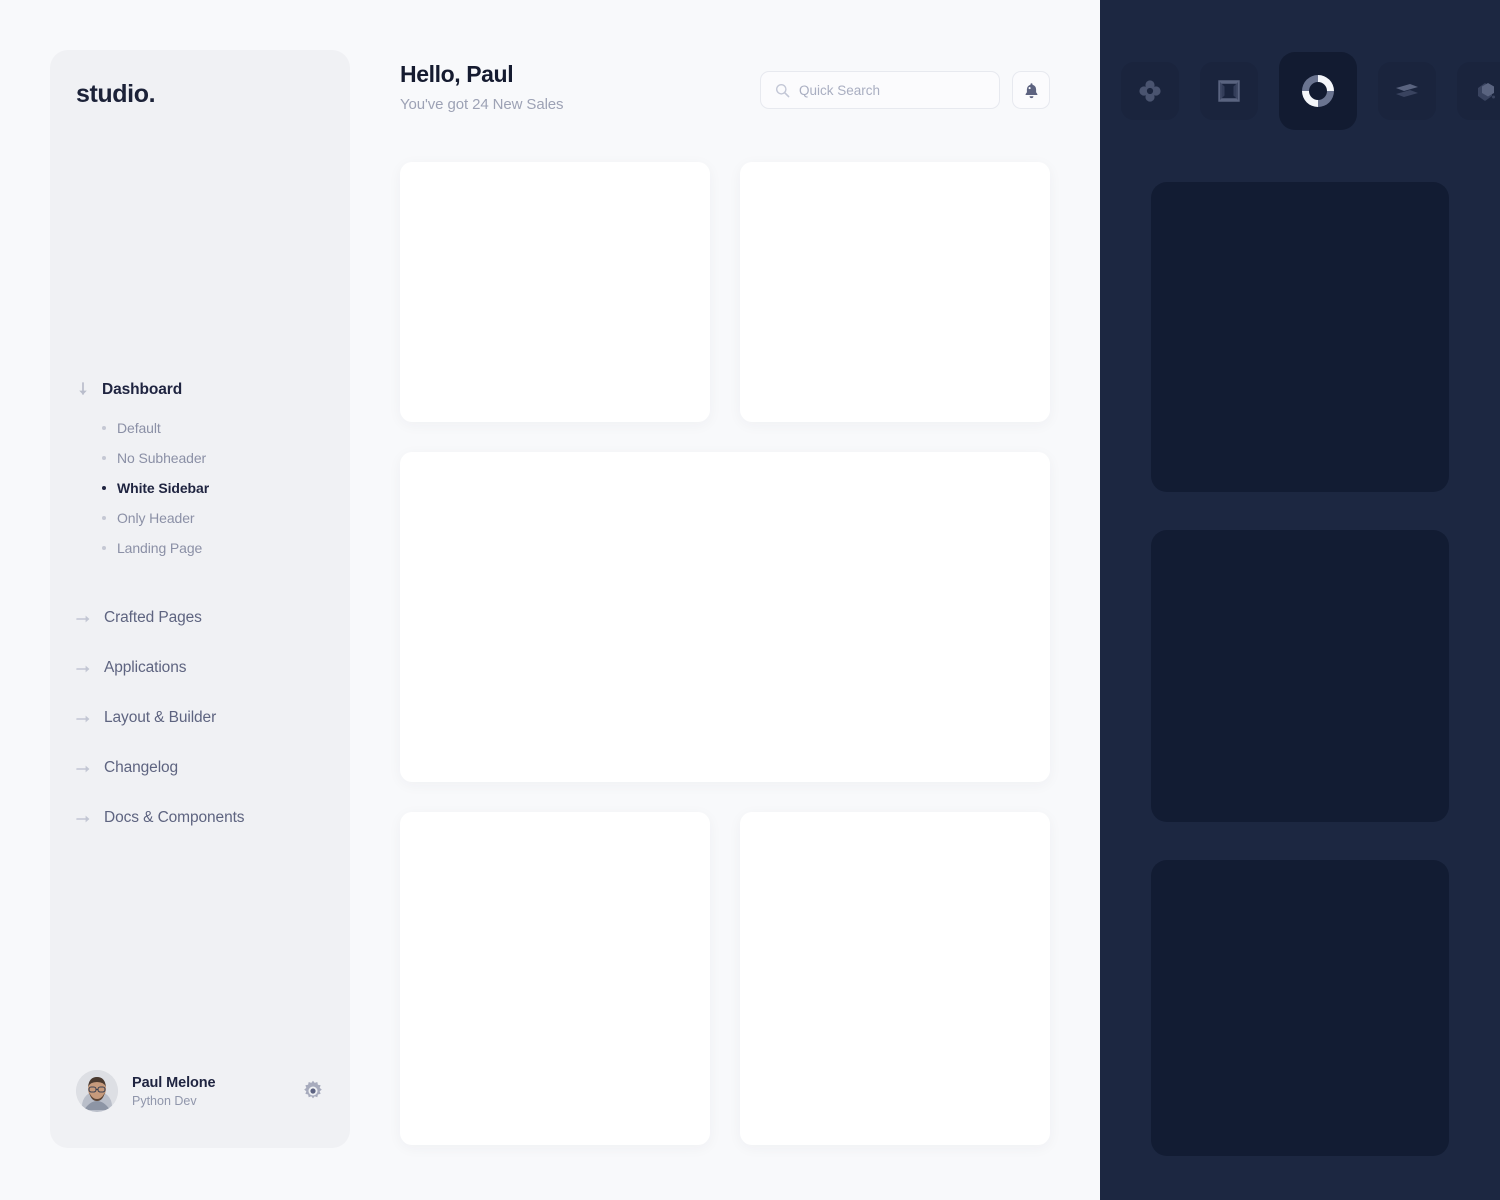  I want to click on topbar-actions, so click(905, 90).